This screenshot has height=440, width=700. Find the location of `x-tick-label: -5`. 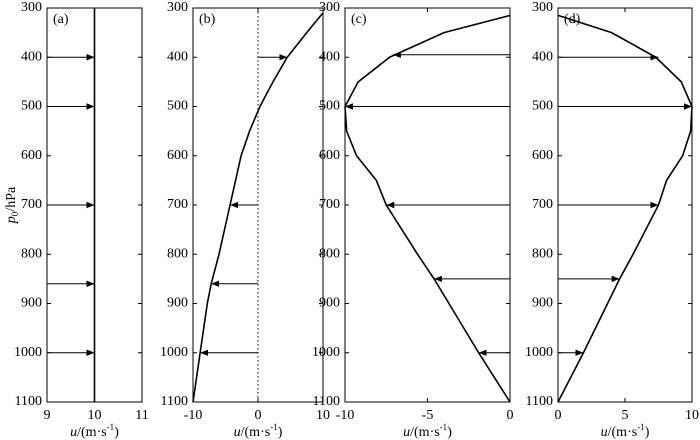

x-tick-label: -5 is located at coordinates (428, 415).